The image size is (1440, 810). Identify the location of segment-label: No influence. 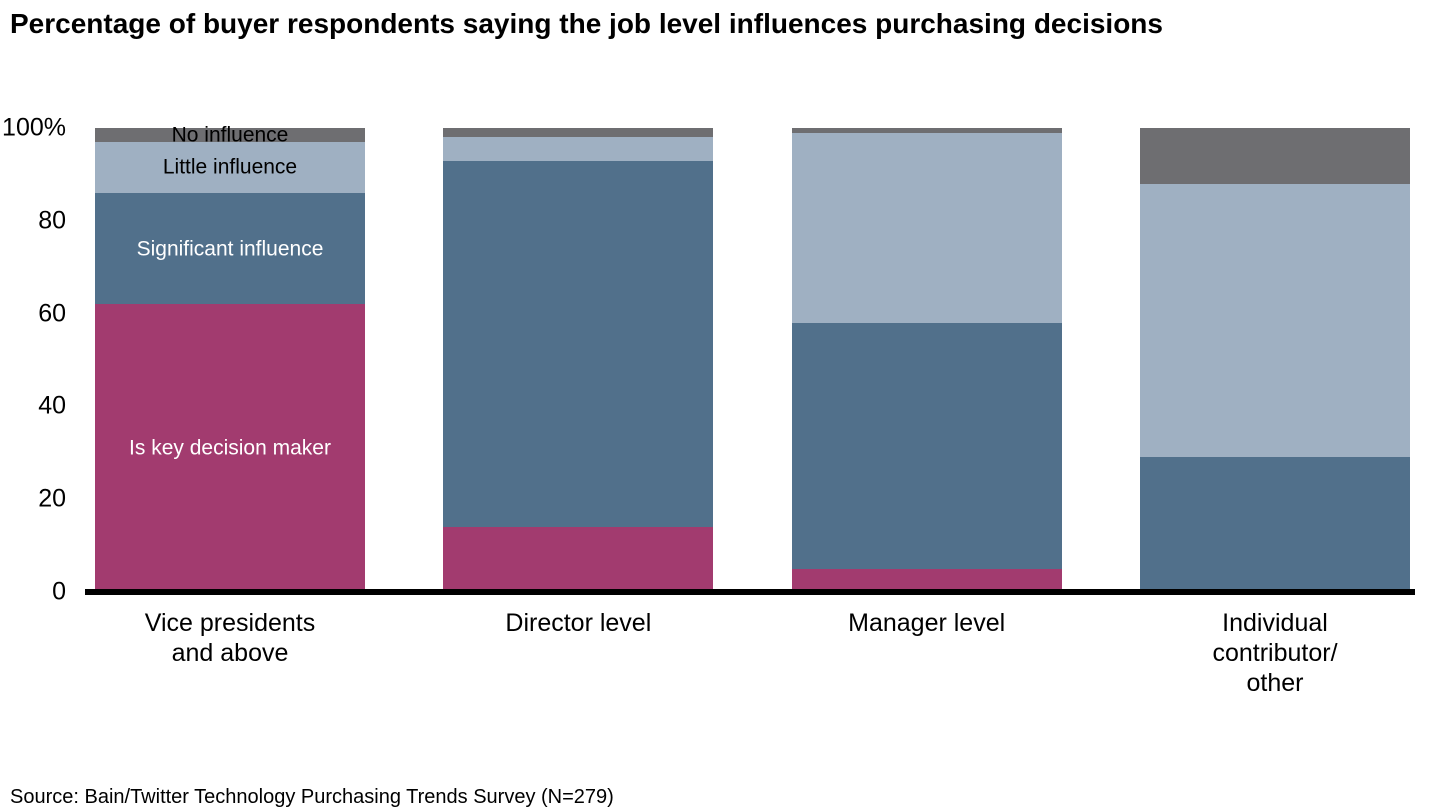
(230, 135).